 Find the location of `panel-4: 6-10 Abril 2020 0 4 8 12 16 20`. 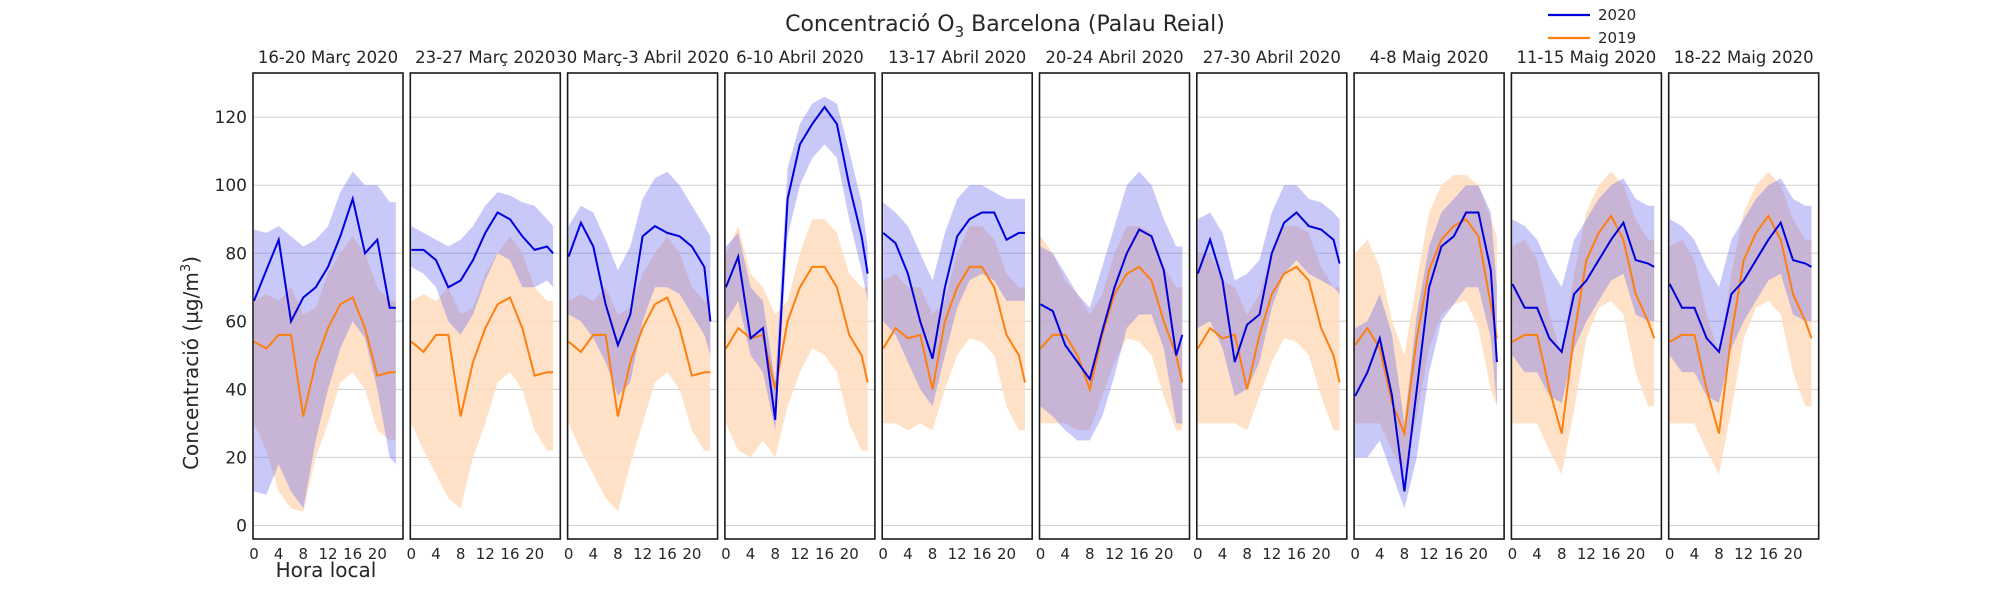

panel-4: 6-10 Abril 2020 0 4 8 12 16 20 is located at coordinates (798, 305).